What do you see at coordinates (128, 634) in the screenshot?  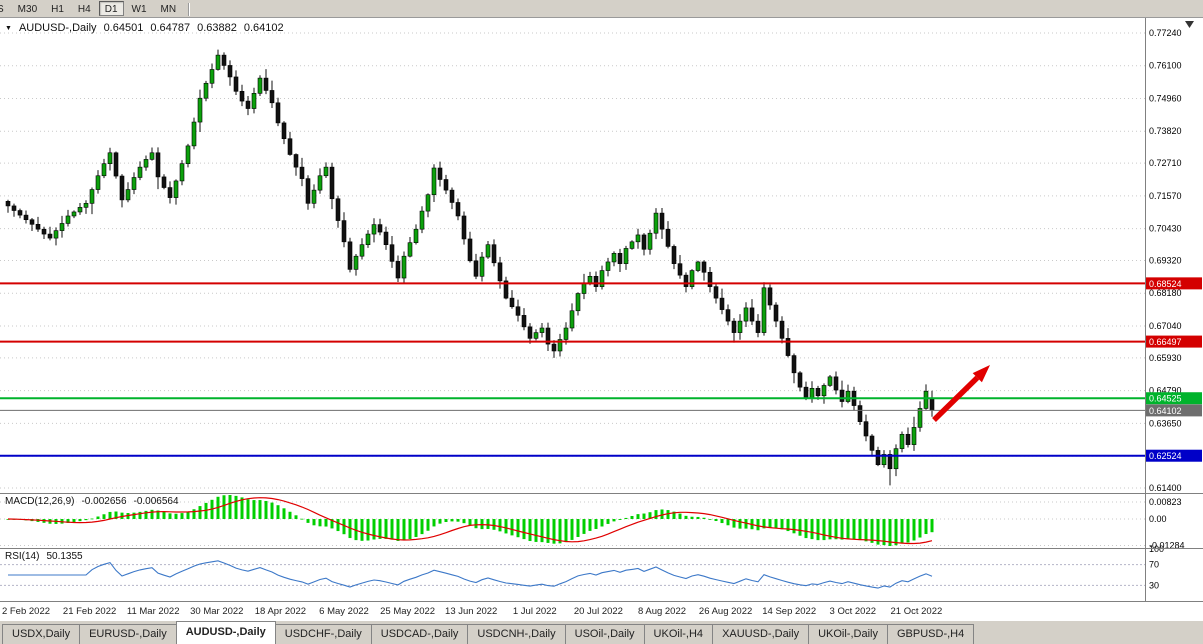 I see `chart-tab-1-eurusd-daily: EURUSD-,Daily` at bounding box center [128, 634].